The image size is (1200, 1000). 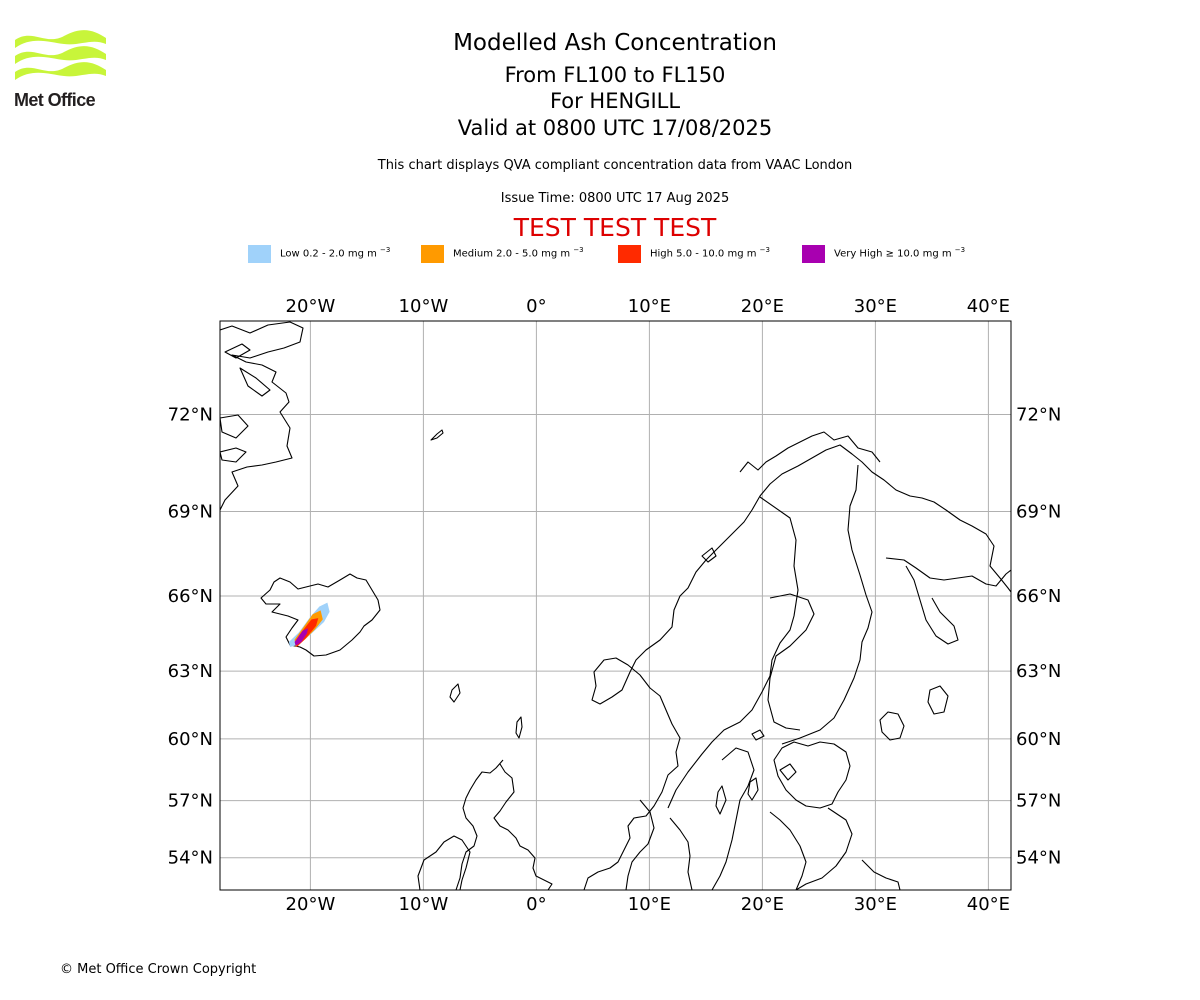 I want to click on logo-text: Met Office, so click(x=55, y=100).